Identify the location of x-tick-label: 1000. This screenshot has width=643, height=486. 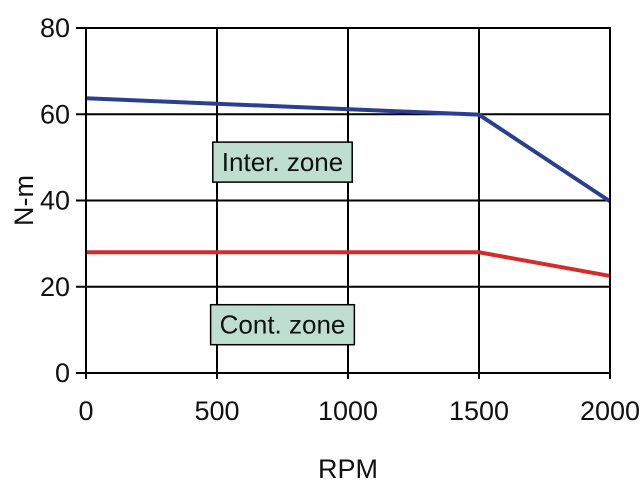
(348, 411).